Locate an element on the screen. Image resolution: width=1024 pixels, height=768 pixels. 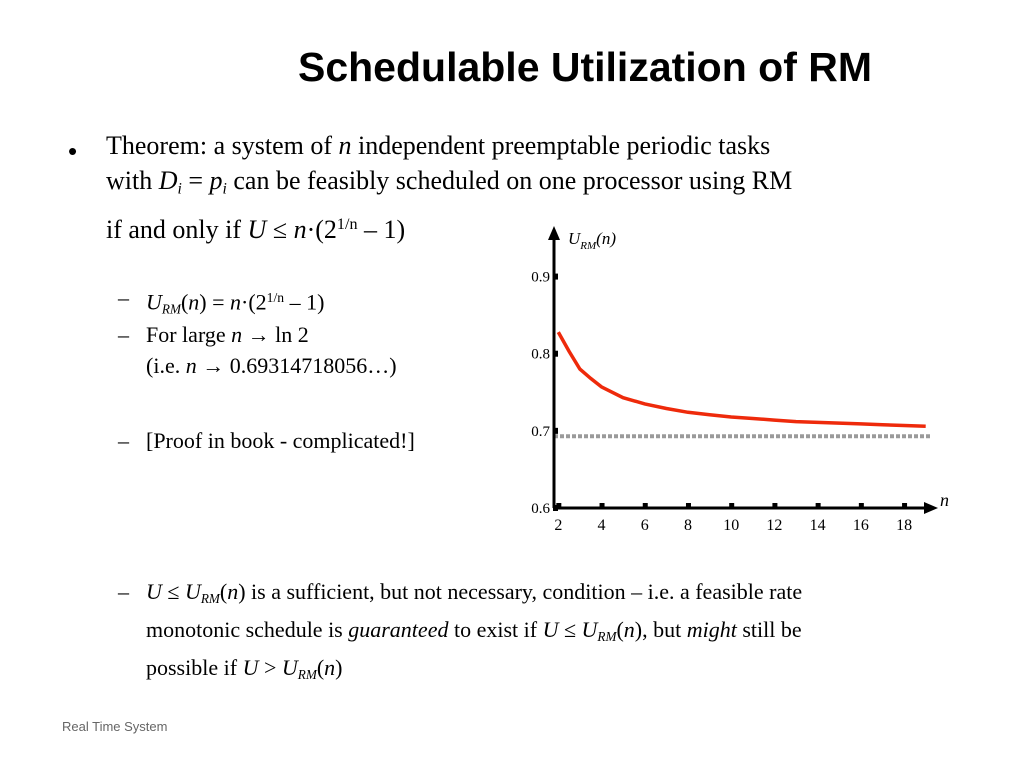
x-tick-label: 4 is located at coordinates (602, 525).